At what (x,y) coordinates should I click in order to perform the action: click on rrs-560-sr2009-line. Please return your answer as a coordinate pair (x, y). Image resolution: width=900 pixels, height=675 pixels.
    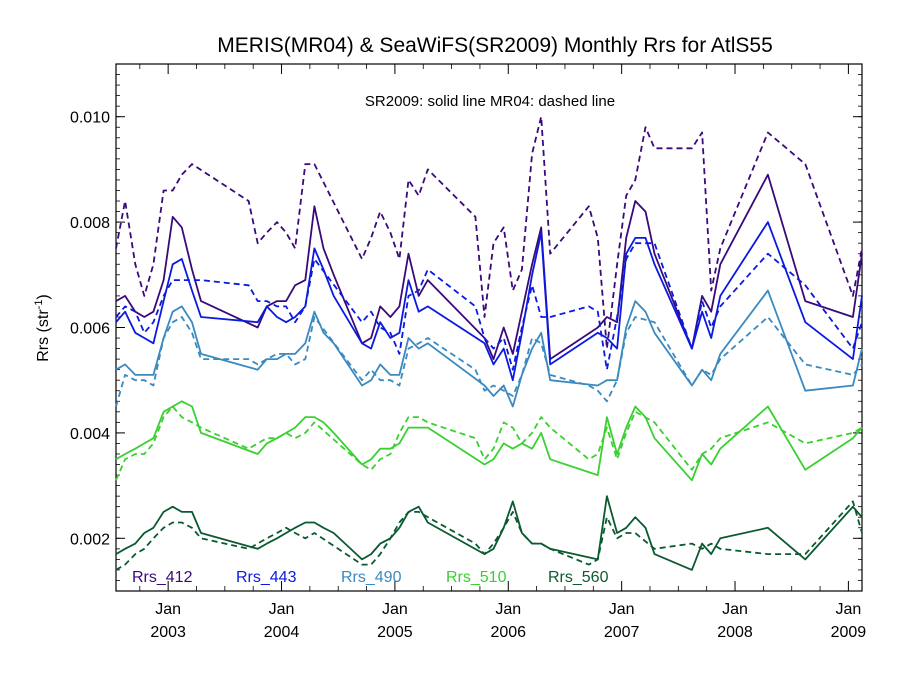
    Looking at the image, I should click on (489, 533).